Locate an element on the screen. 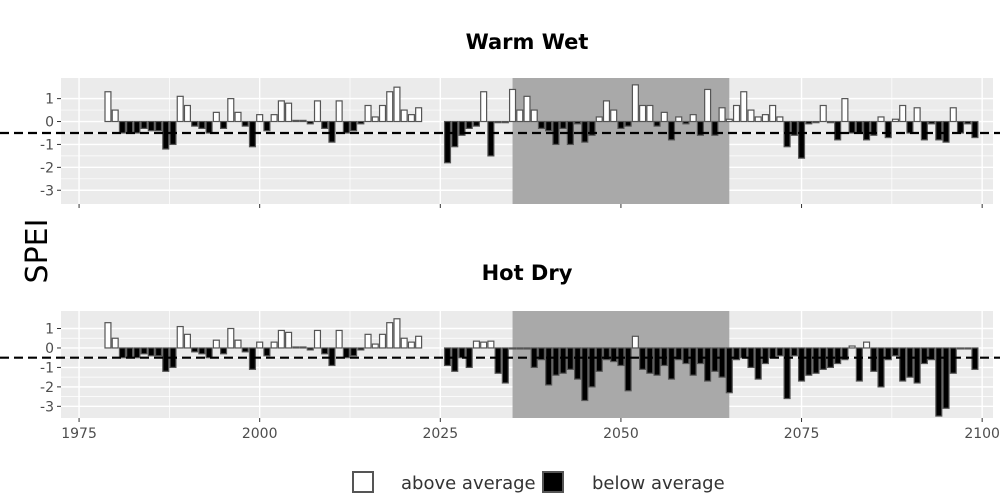 Image resolution: width=1000 pixels, height=504 pixels. bar-2058 is located at coordinates (679, 354).